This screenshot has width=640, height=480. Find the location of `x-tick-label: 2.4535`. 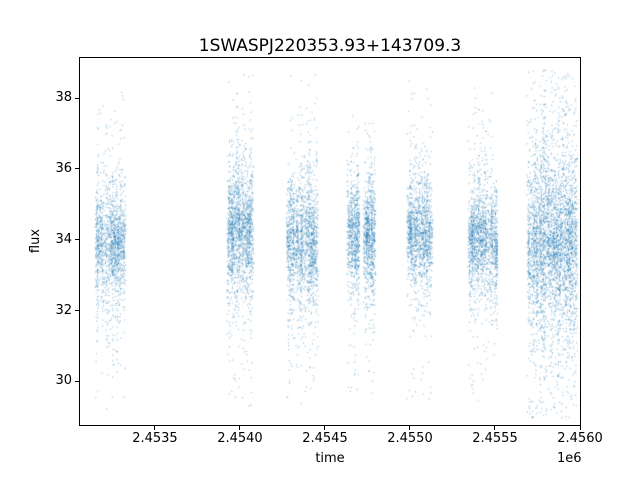

x-tick-label: 2.4535 is located at coordinates (155, 438).